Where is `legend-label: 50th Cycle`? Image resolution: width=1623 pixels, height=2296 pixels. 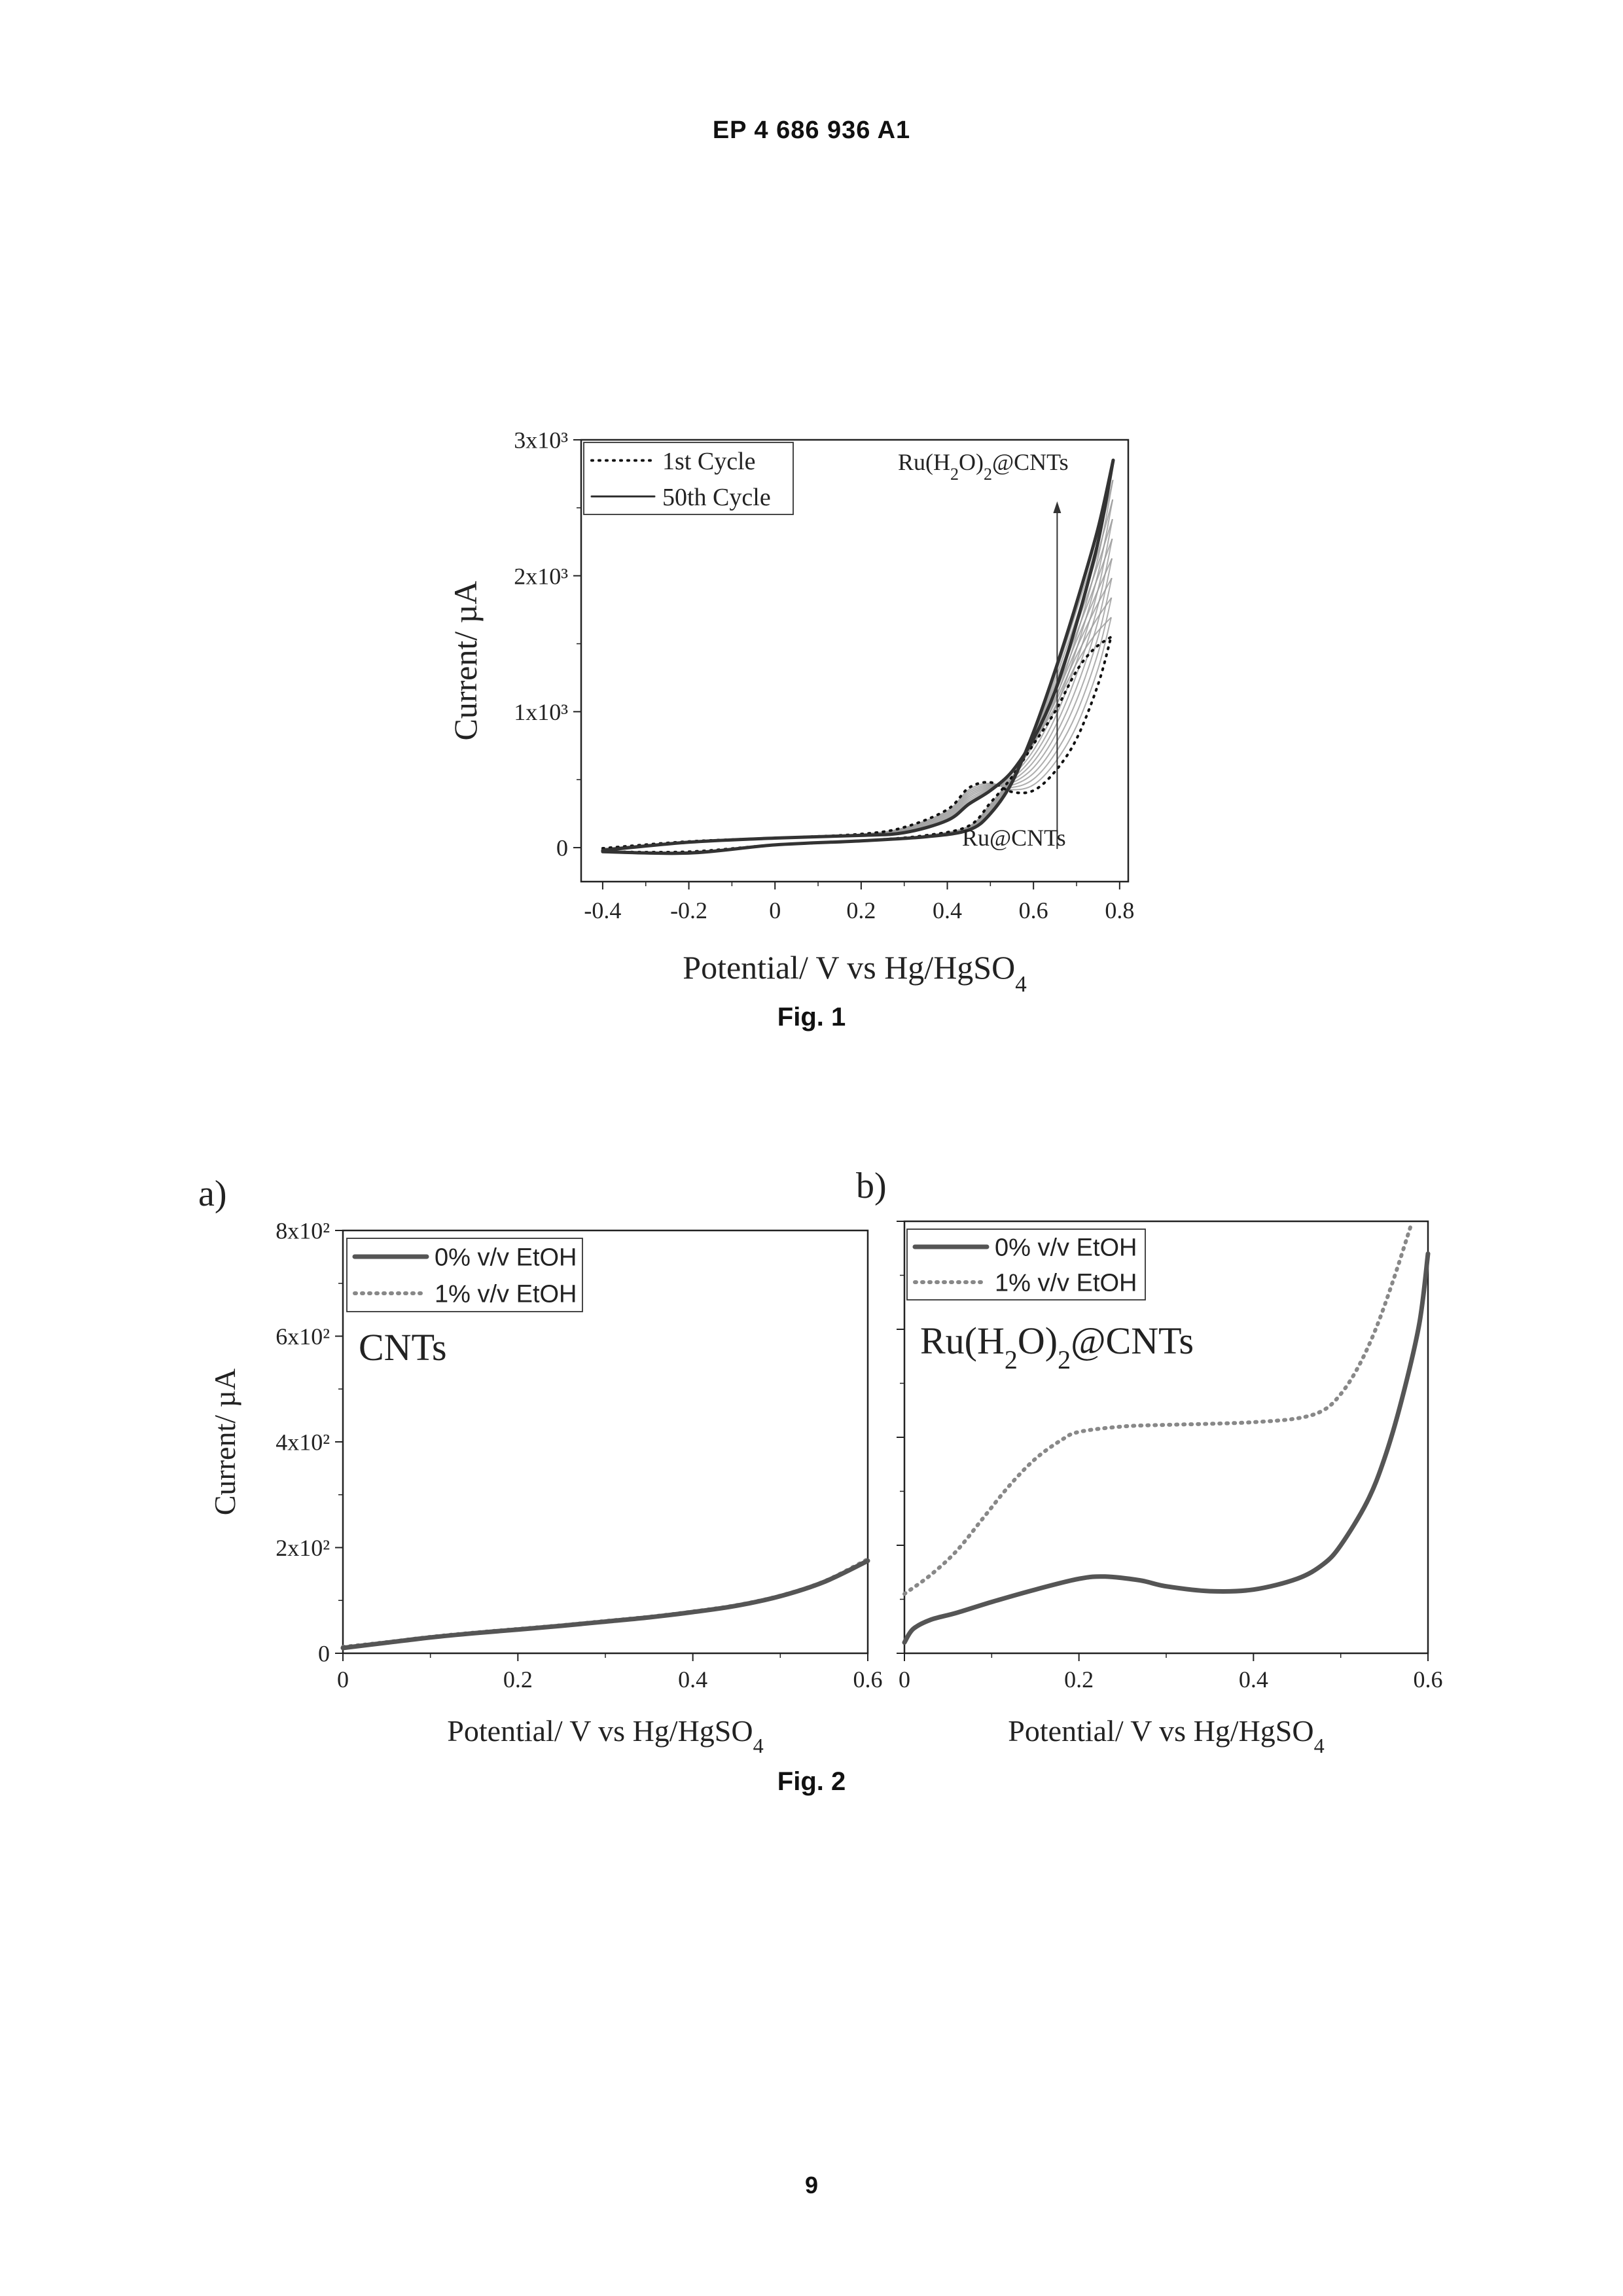
legend-label: 50th Cycle is located at coordinates (716, 497).